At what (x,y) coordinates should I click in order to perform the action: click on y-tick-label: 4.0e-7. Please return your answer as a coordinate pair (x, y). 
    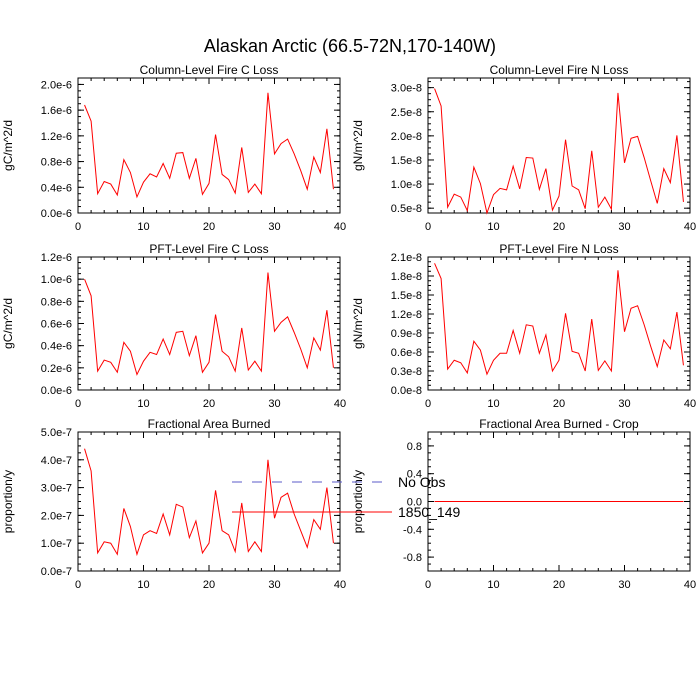
    Looking at the image, I should click on (56, 461).